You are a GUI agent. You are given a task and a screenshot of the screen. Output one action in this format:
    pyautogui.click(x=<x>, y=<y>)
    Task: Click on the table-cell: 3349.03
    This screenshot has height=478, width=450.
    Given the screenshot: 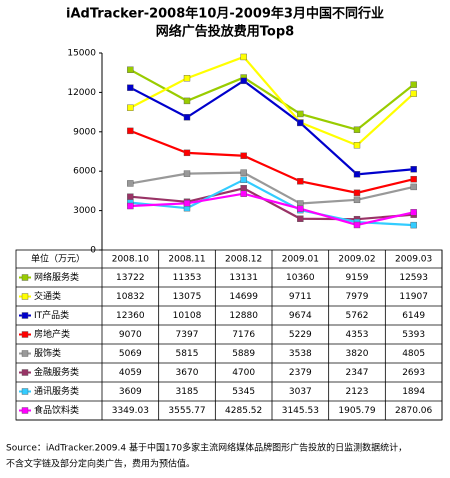 What is the action you would take?
    pyautogui.click(x=130, y=411)
    